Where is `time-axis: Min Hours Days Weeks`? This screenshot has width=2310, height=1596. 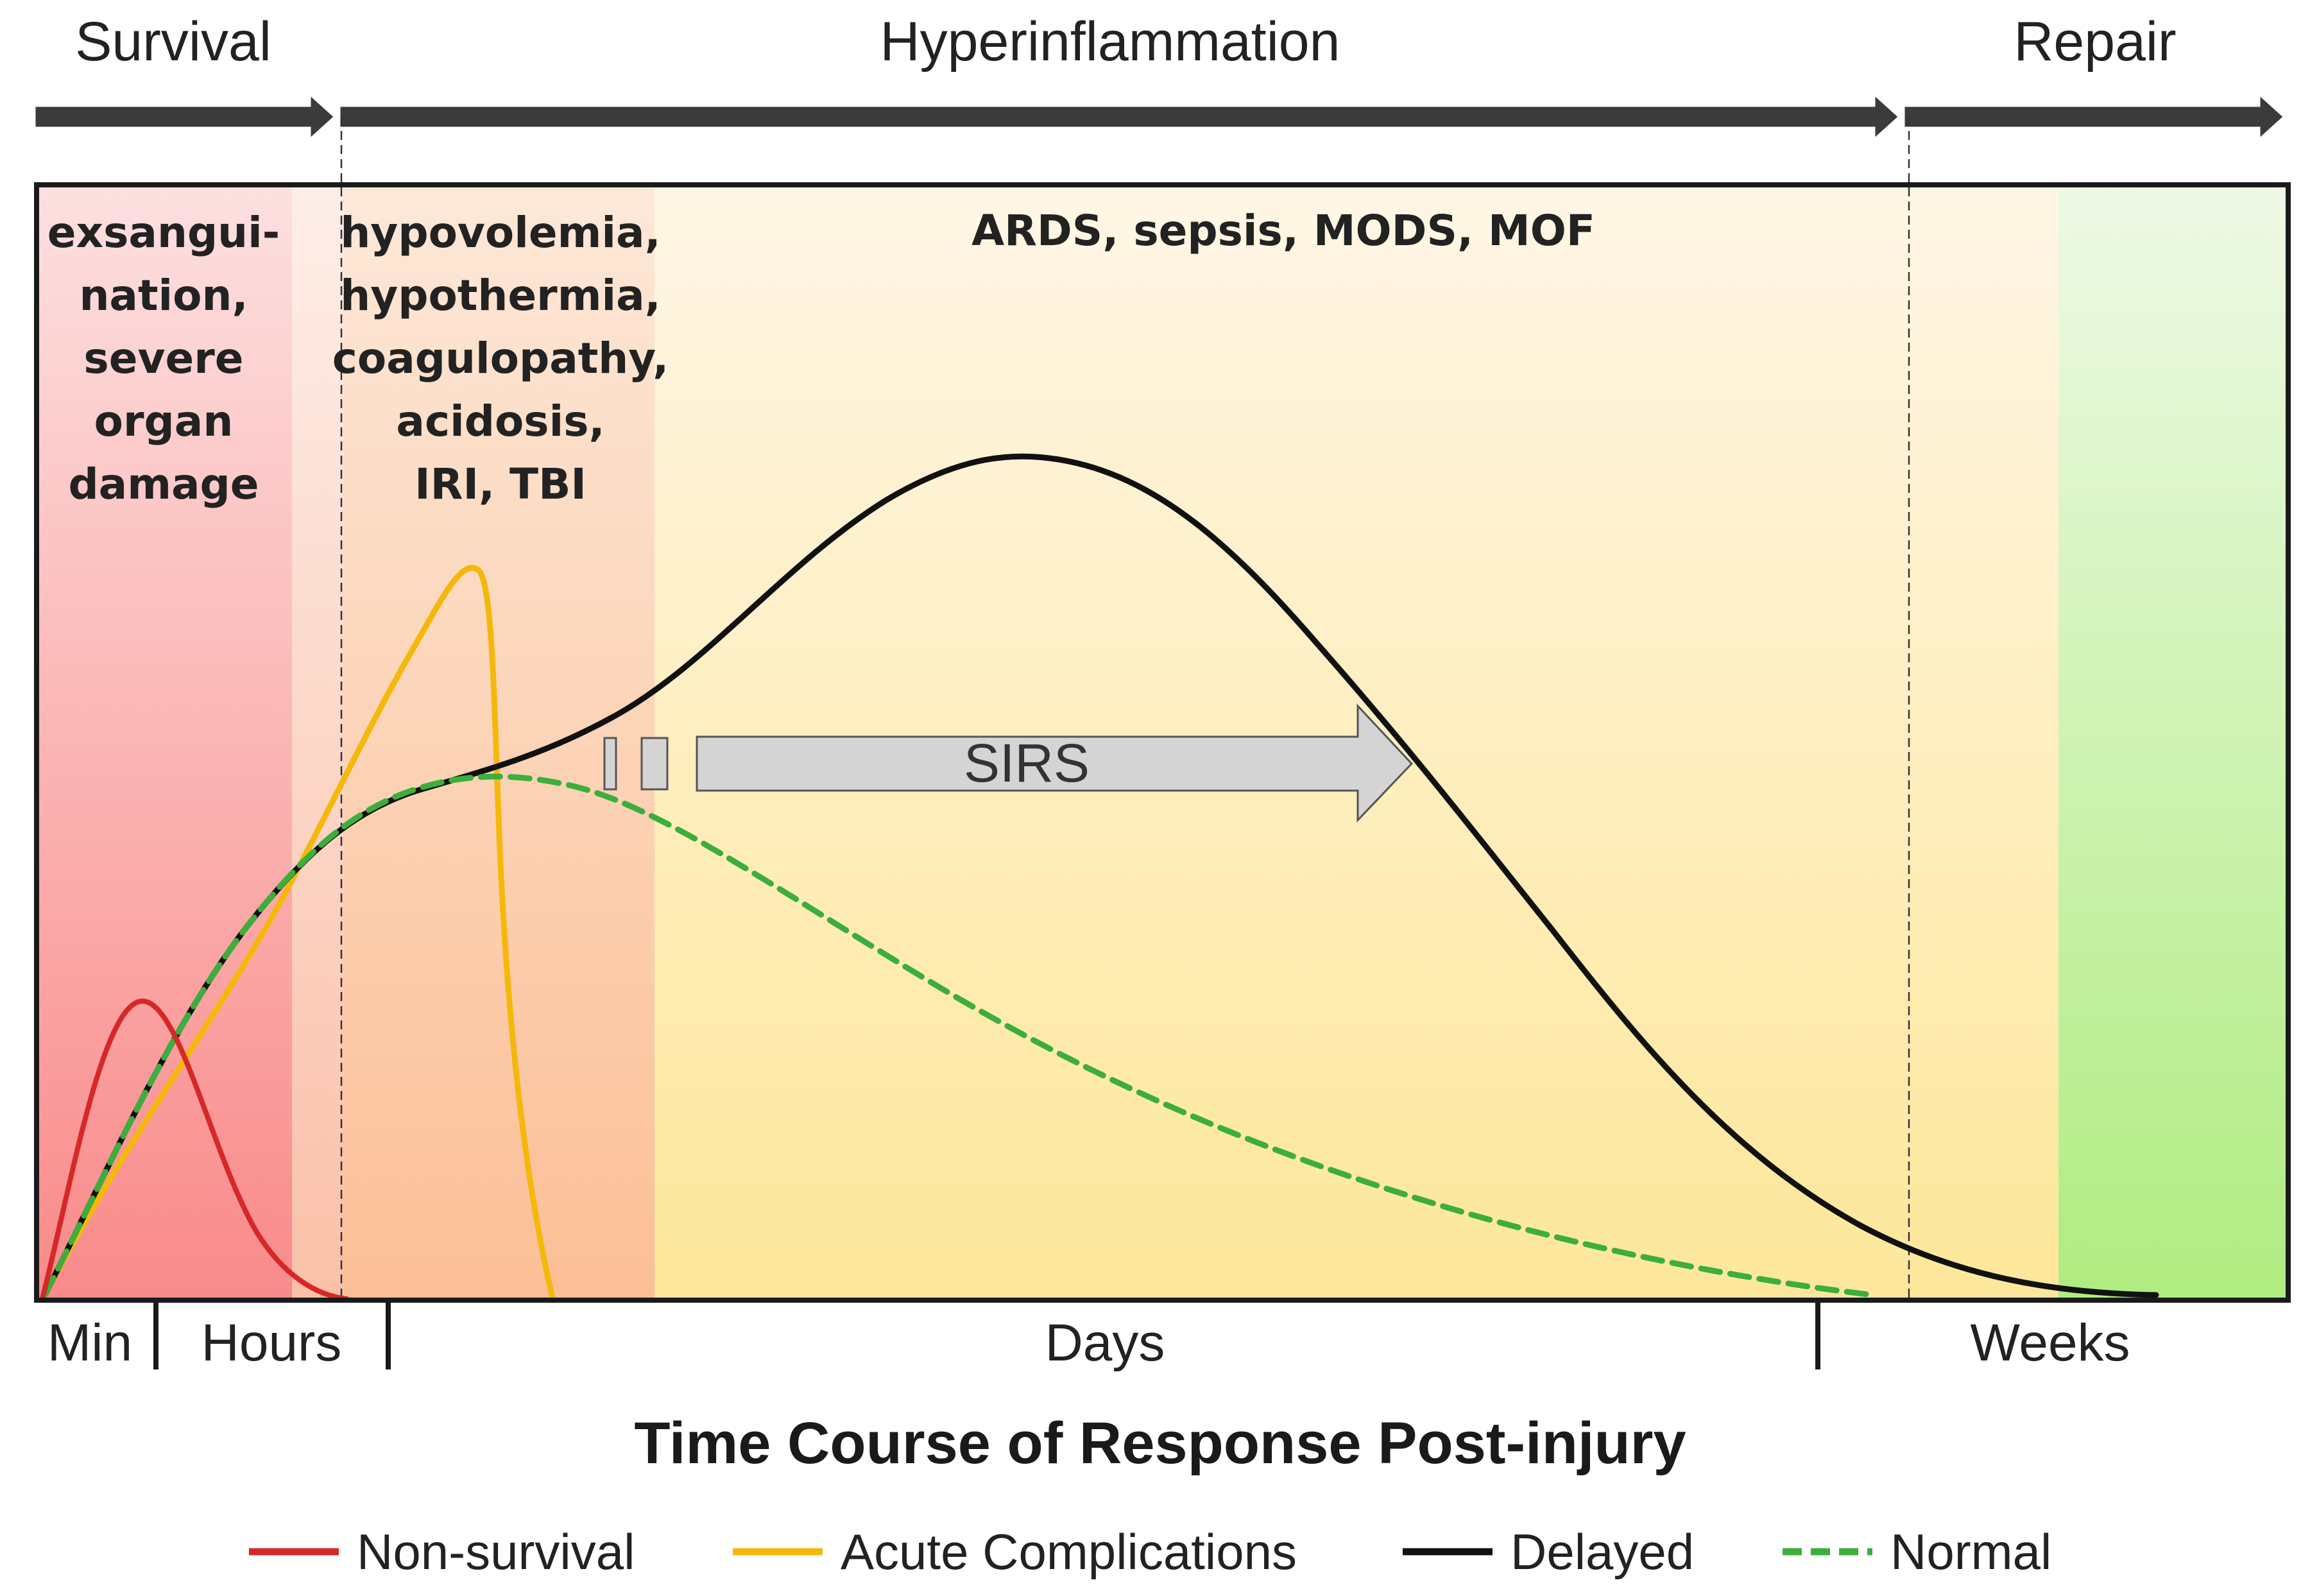
time-axis: Min Hours Days Weeks is located at coordinates (1089, 1336).